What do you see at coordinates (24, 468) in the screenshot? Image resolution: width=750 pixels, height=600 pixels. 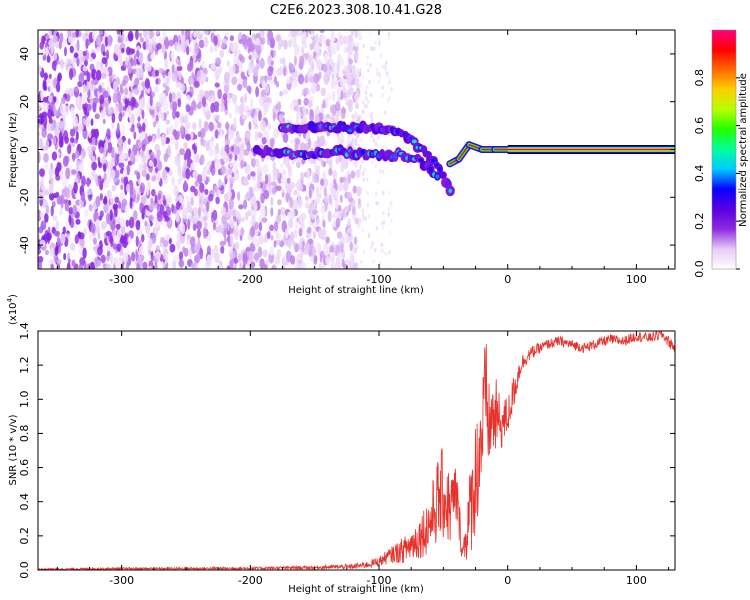 I see `snr-y-tick-label: 0.6` at bounding box center [24, 468].